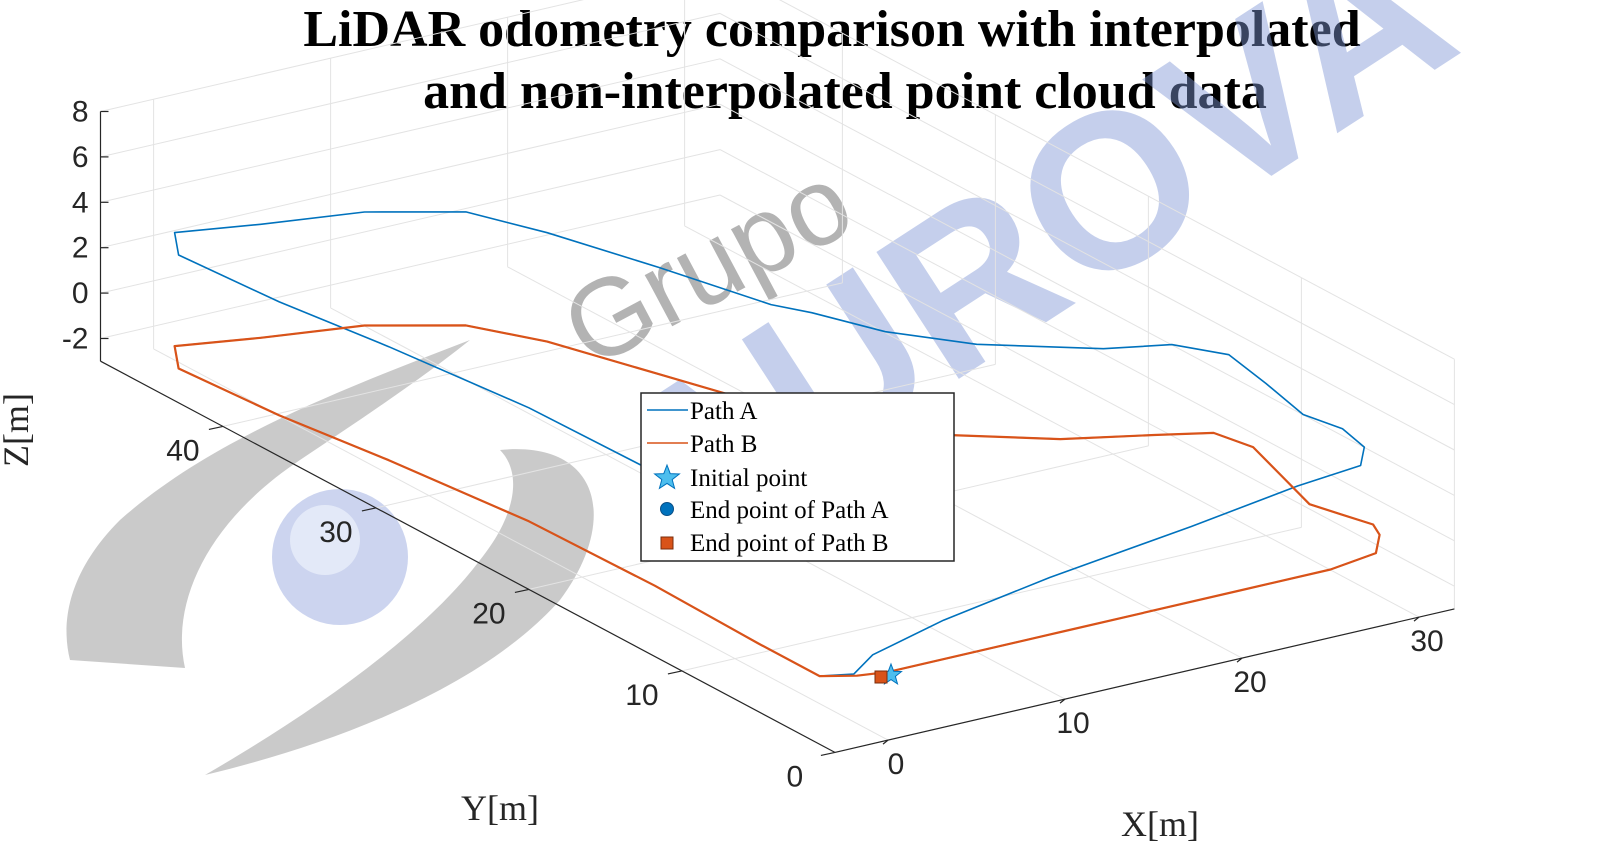 The width and height of the screenshot is (1610, 865). I want to click on z-tick-label: 6, so click(80, 157).